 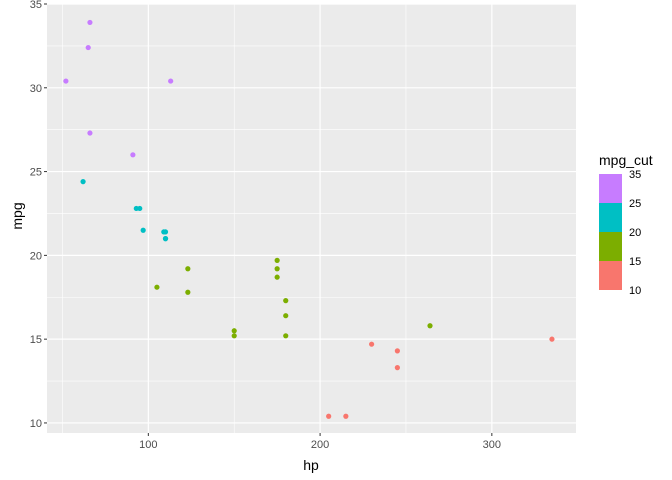 I want to click on x-tick-label: 200, so click(x=320, y=445).